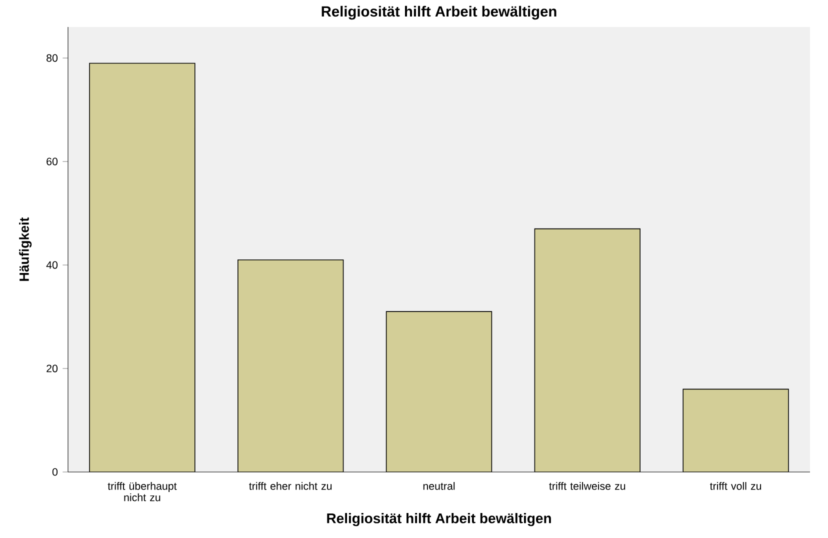 This screenshot has width=828, height=538. What do you see at coordinates (52, 162) in the screenshot?
I see `y-tick-label: 60` at bounding box center [52, 162].